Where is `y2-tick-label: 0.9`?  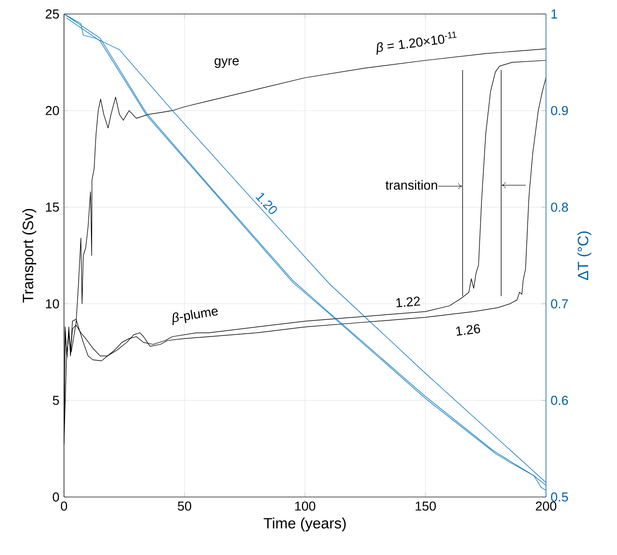 y2-tick-label: 0.9 is located at coordinates (559, 111).